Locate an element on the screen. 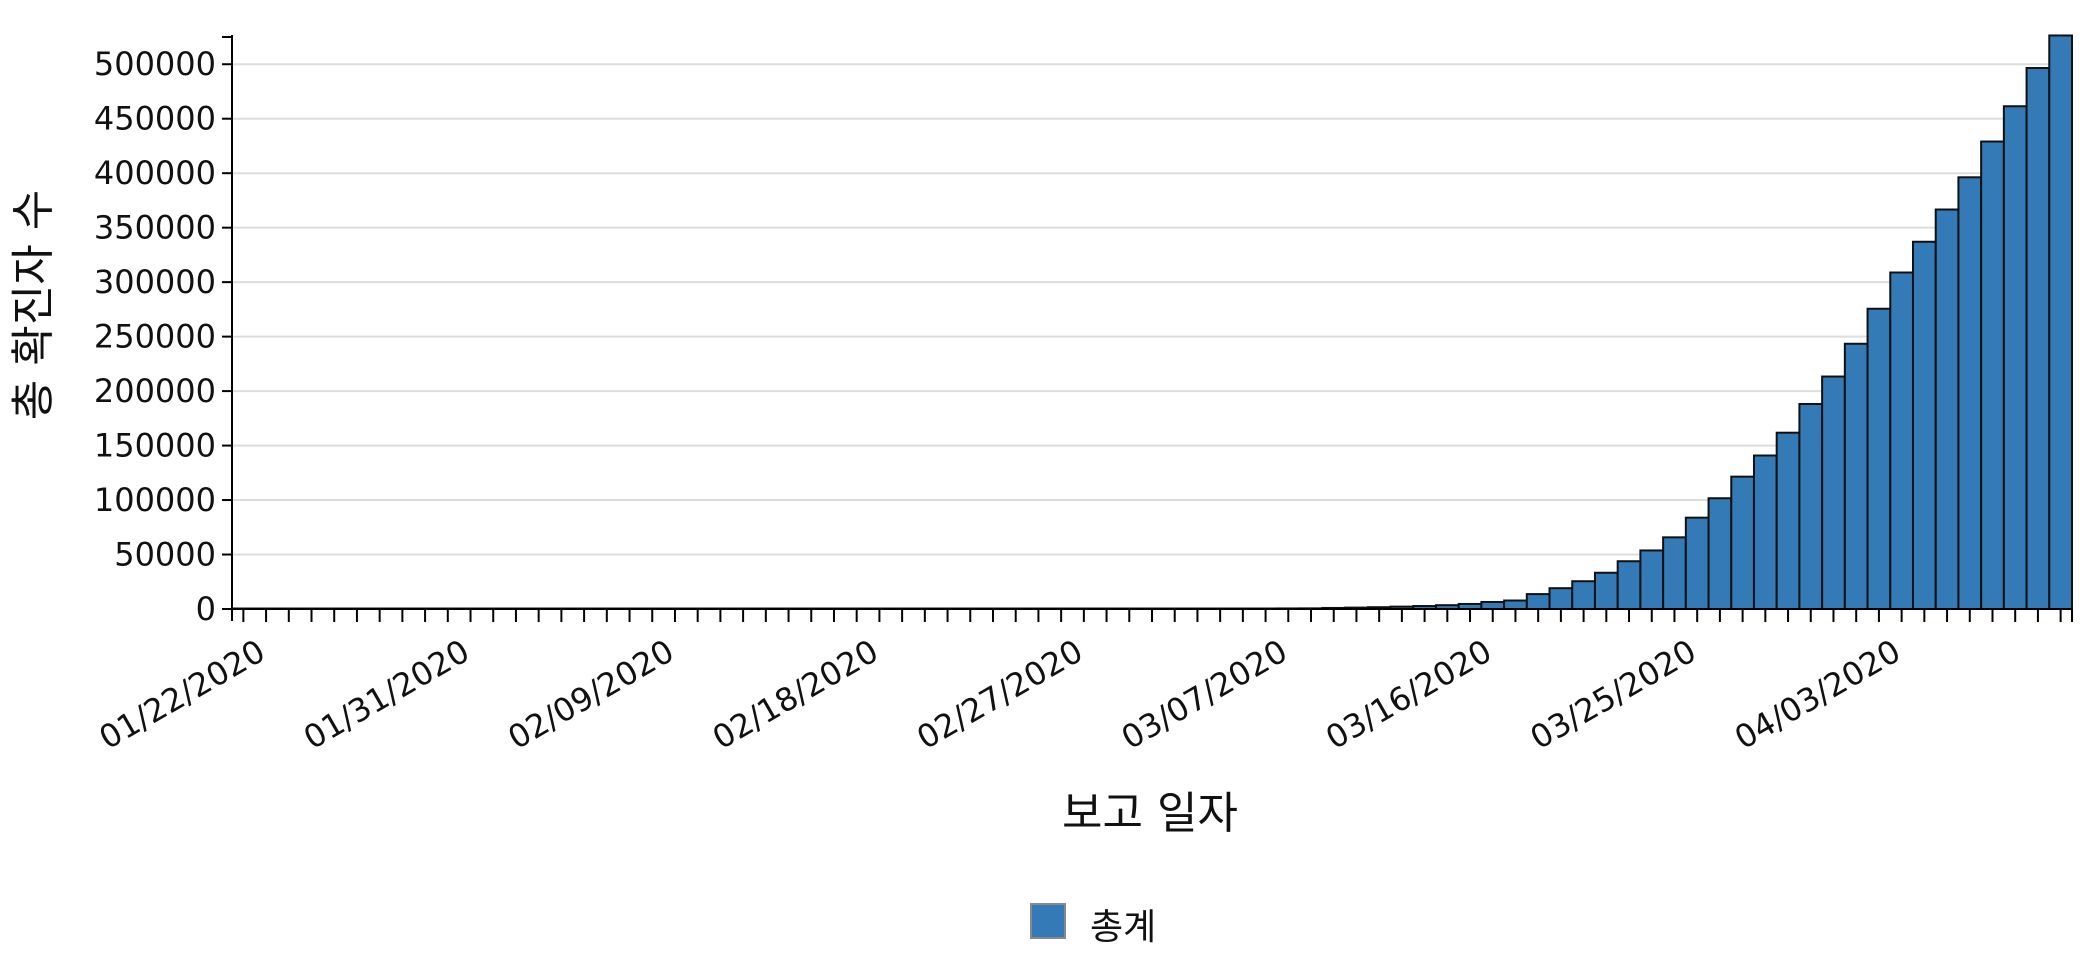 This screenshot has height=964, width=2085. y-tick-label: 50000 is located at coordinates (165, 555).